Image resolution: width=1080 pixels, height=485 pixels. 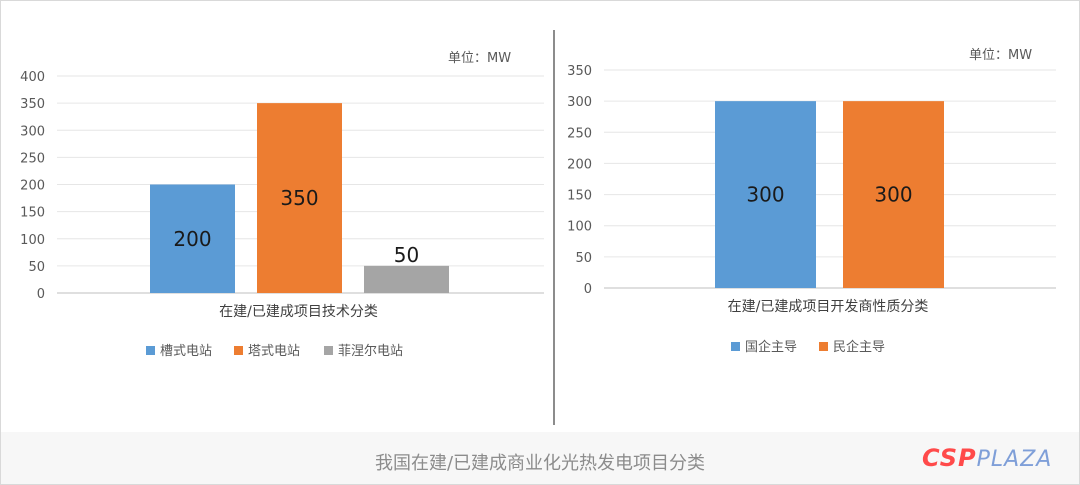 What do you see at coordinates (1014, 459) in the screenshot?
I see `logo-part-plaza: PLAZA` at bounding box center [1014, 459].